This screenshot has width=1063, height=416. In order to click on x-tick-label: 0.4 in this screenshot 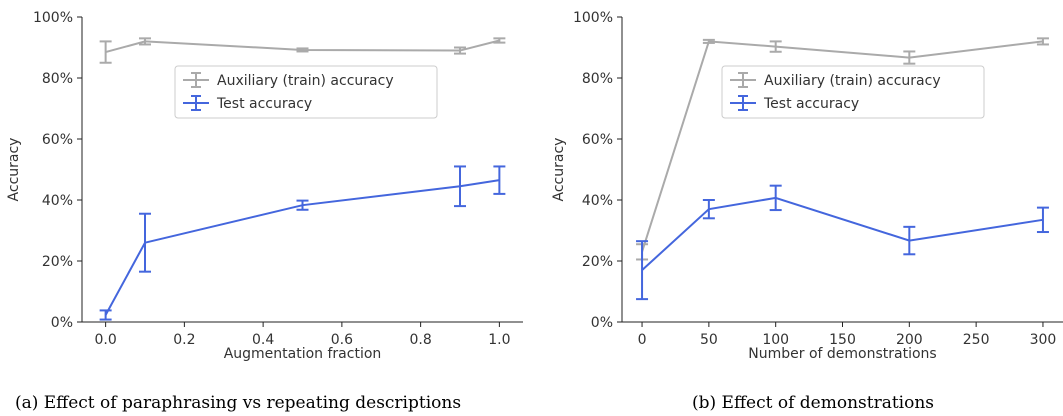, I will do `click(263, 340)`.